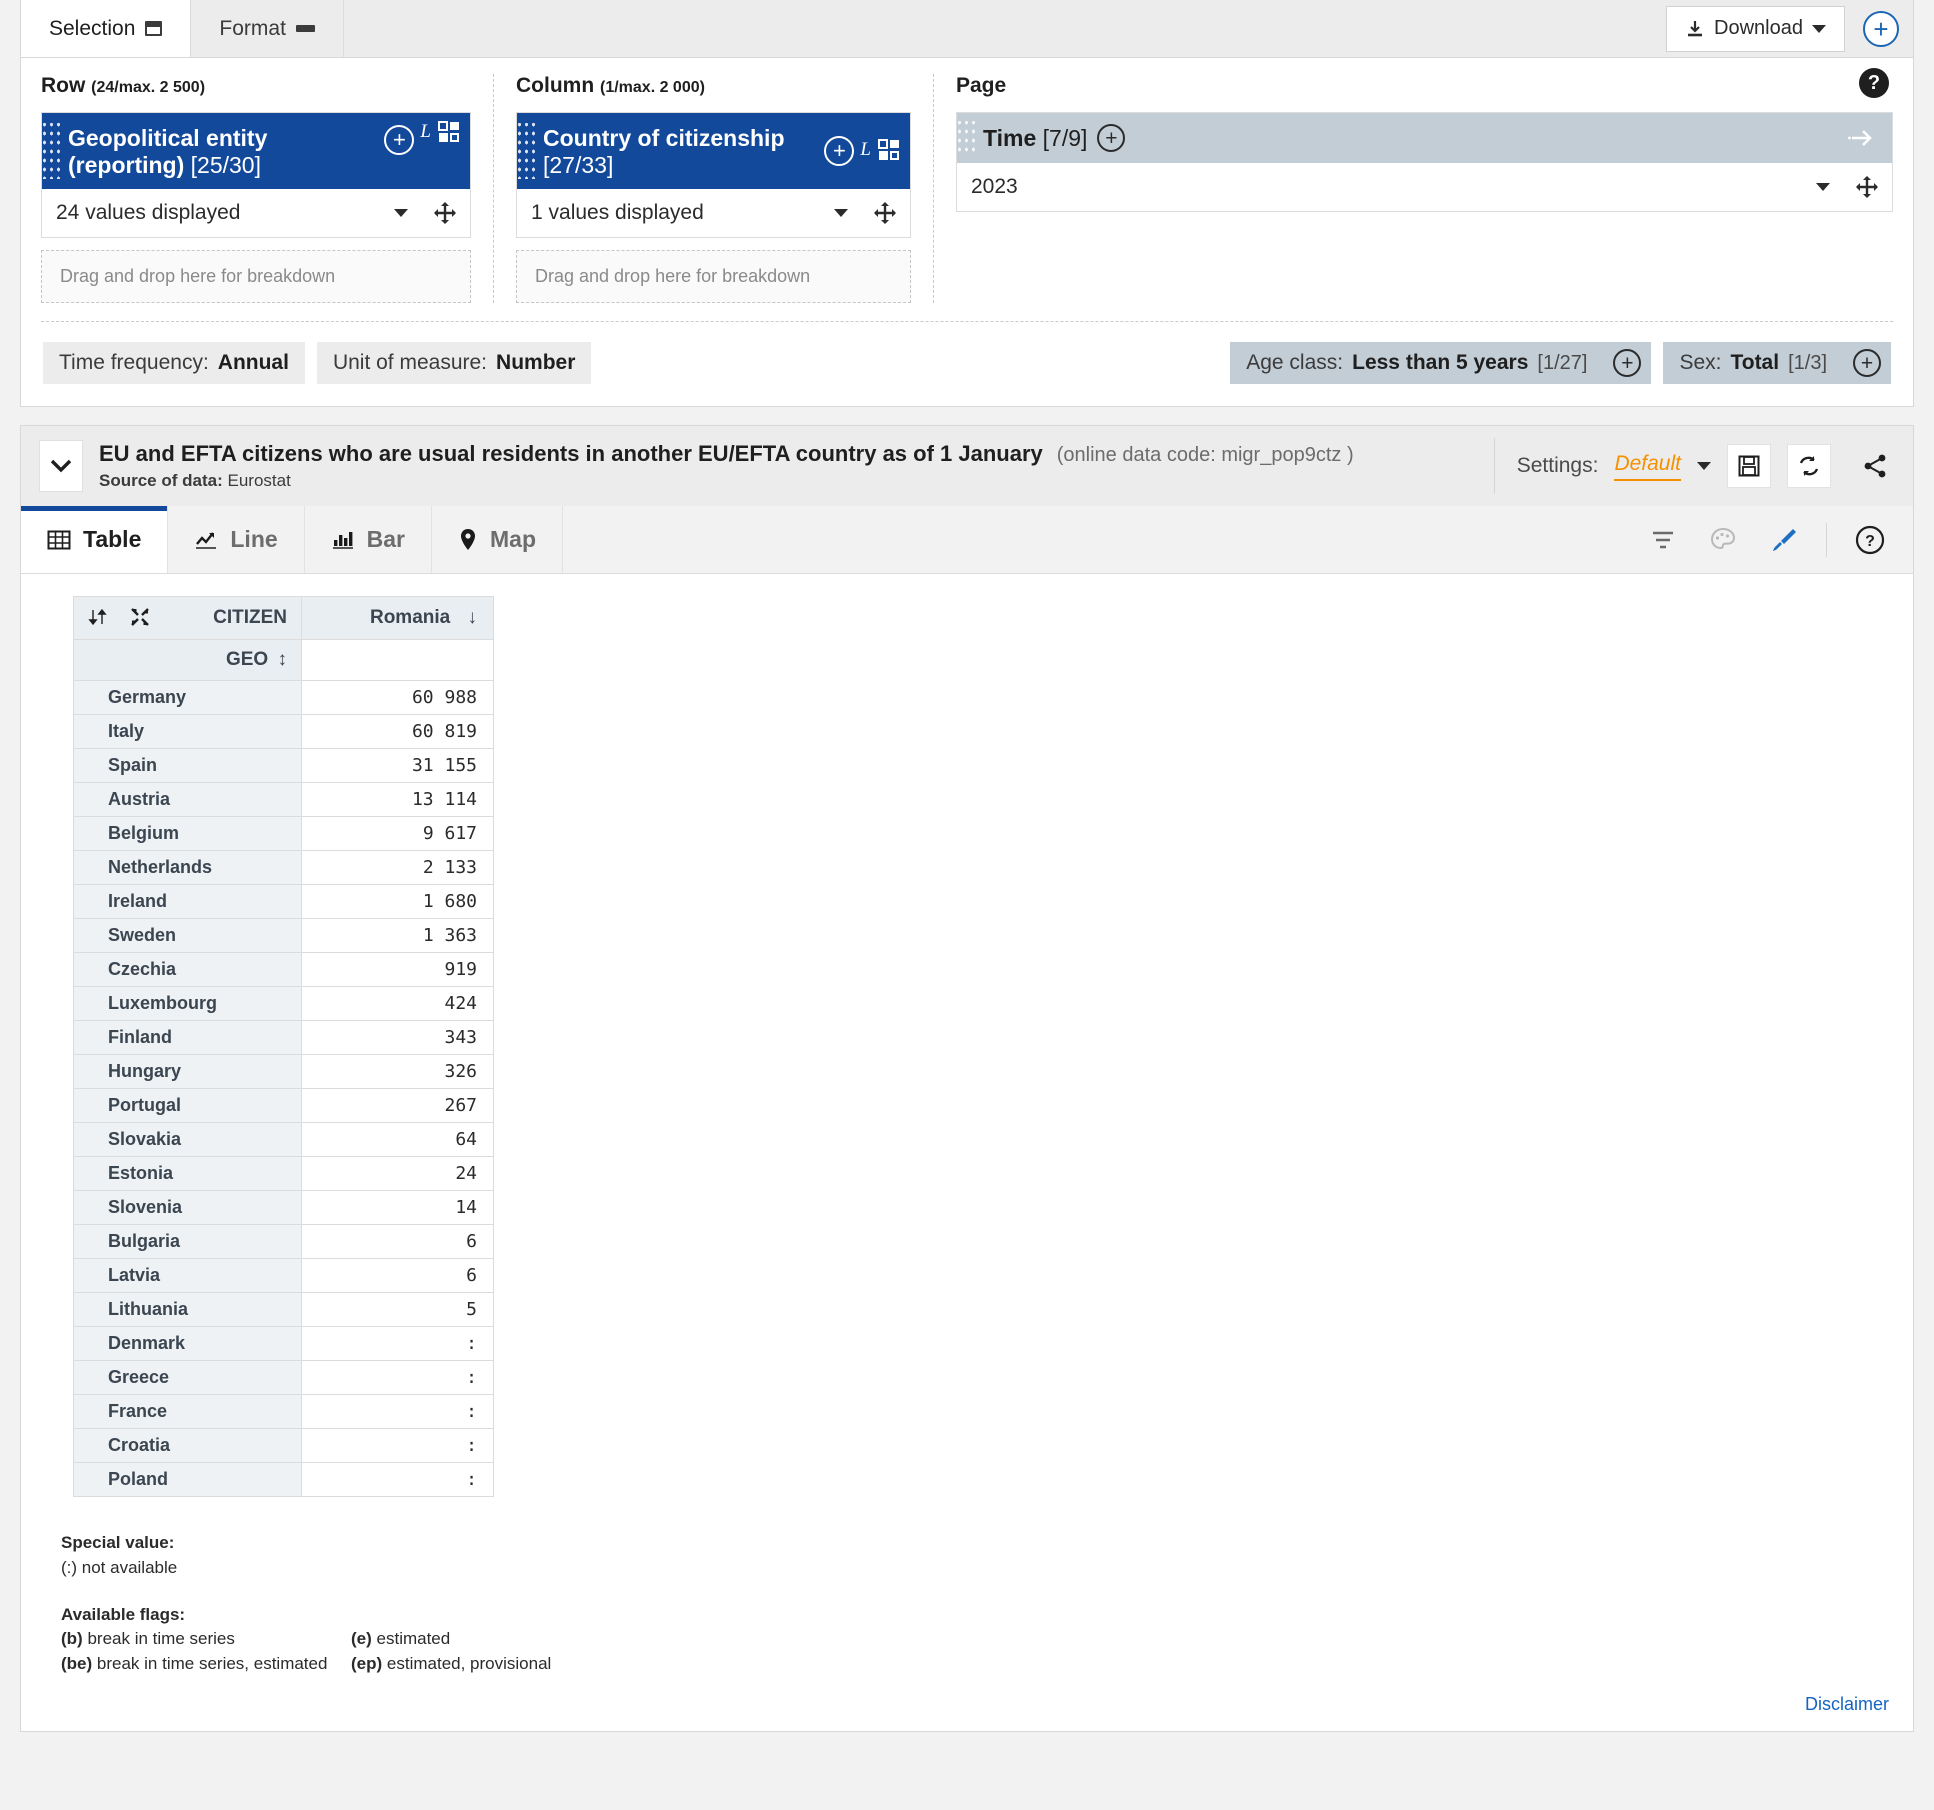 Image resolution: width=1934 pixels, height=1810 pixels. Describe the element at coordinates (250, 618) in the screenshot. I see `corner-header-label: CITIZEN` at that location.